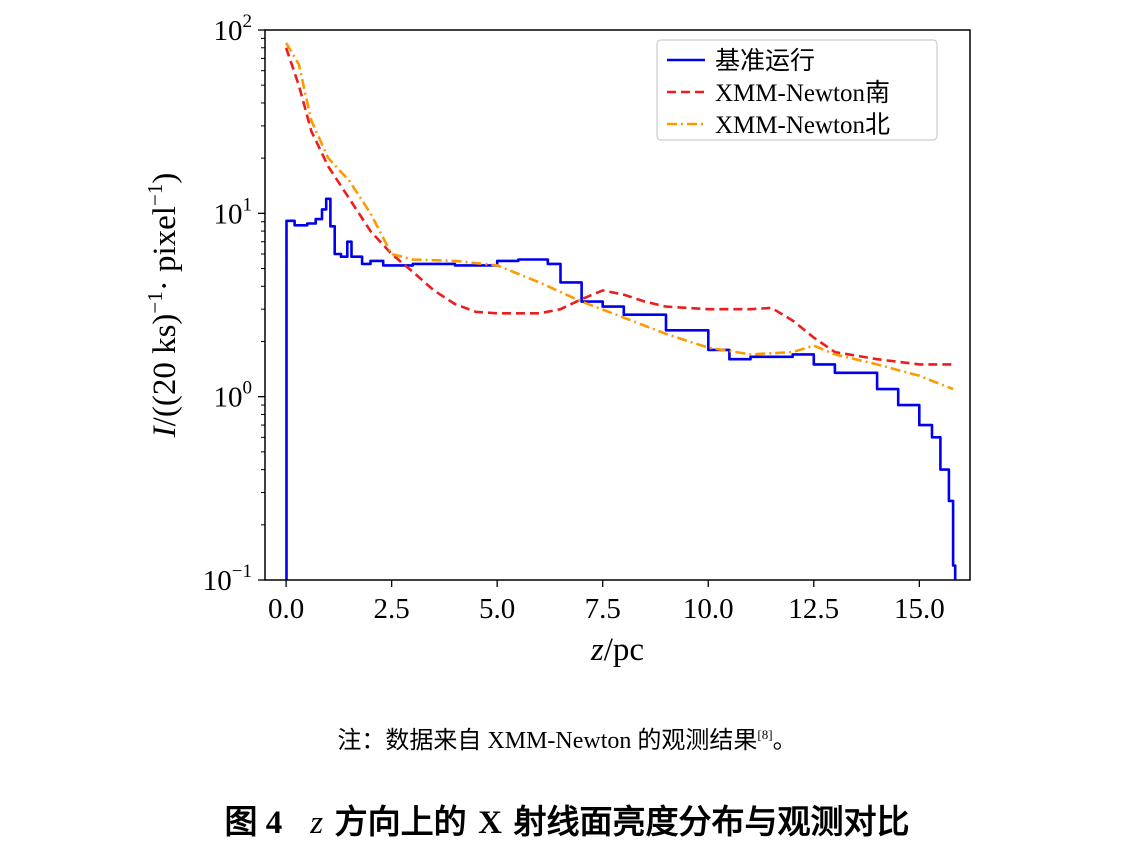  What do you see at coordinates (227, 579) in the screenshot?
I see `y-tick-label: 10⁻¹` at bounding box center [227, 579].